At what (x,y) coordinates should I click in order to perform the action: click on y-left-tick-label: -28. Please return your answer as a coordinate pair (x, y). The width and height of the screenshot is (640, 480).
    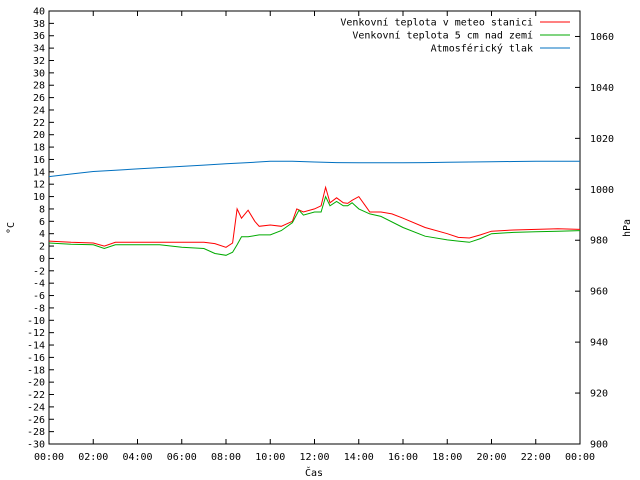
    Looking at the image, I should click on (36, 432).